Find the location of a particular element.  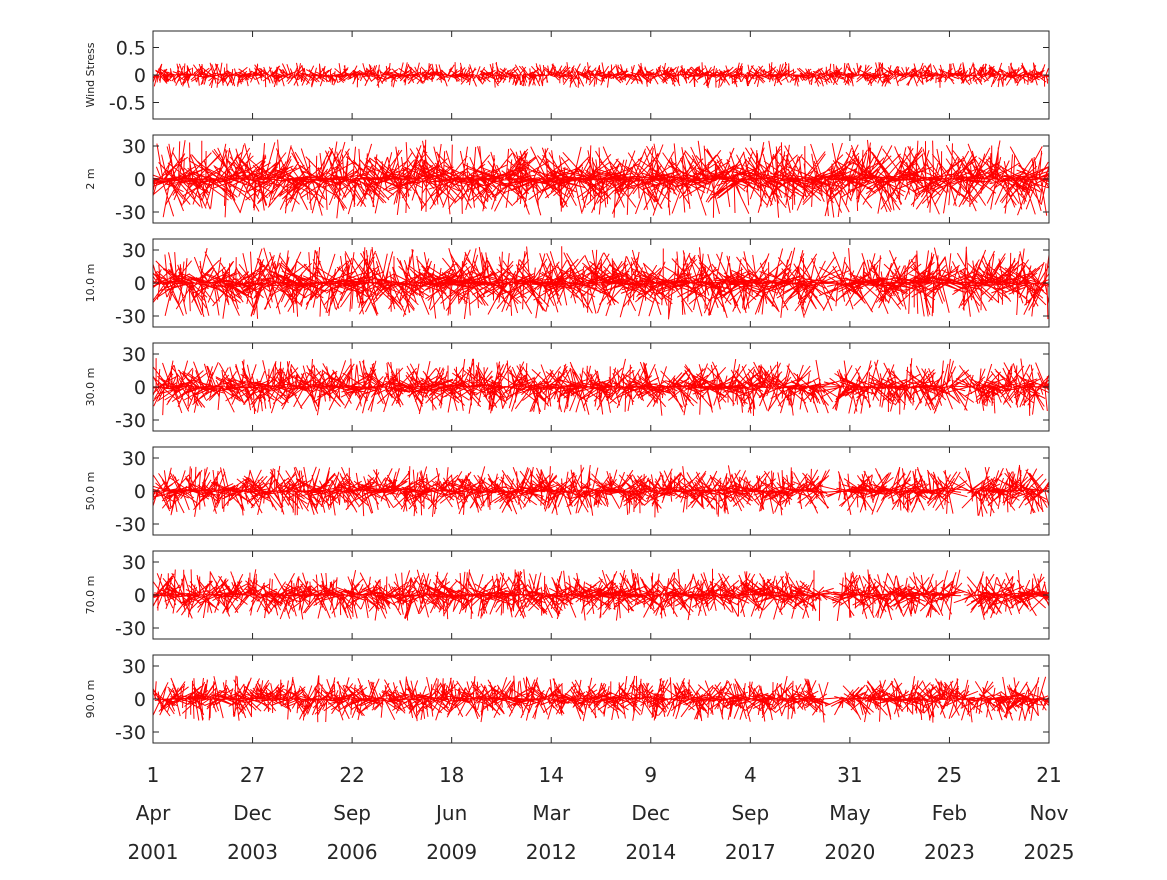

x-tick-label-day: 22 is located at coordinates (351, 775).